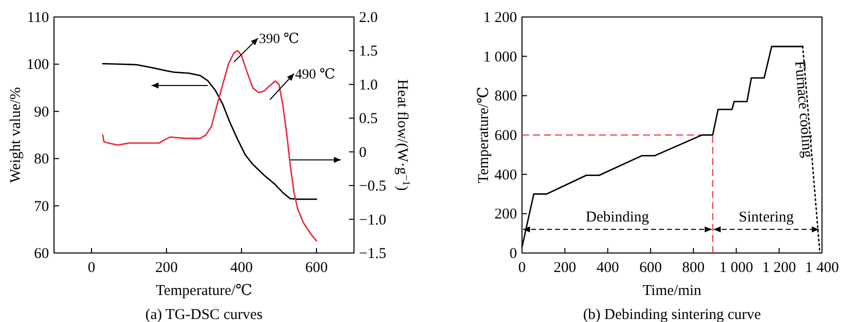  Describe the element at coordinates (368, 119) in the screenshot. I see `y2-tick-label: 0.5` at that location.